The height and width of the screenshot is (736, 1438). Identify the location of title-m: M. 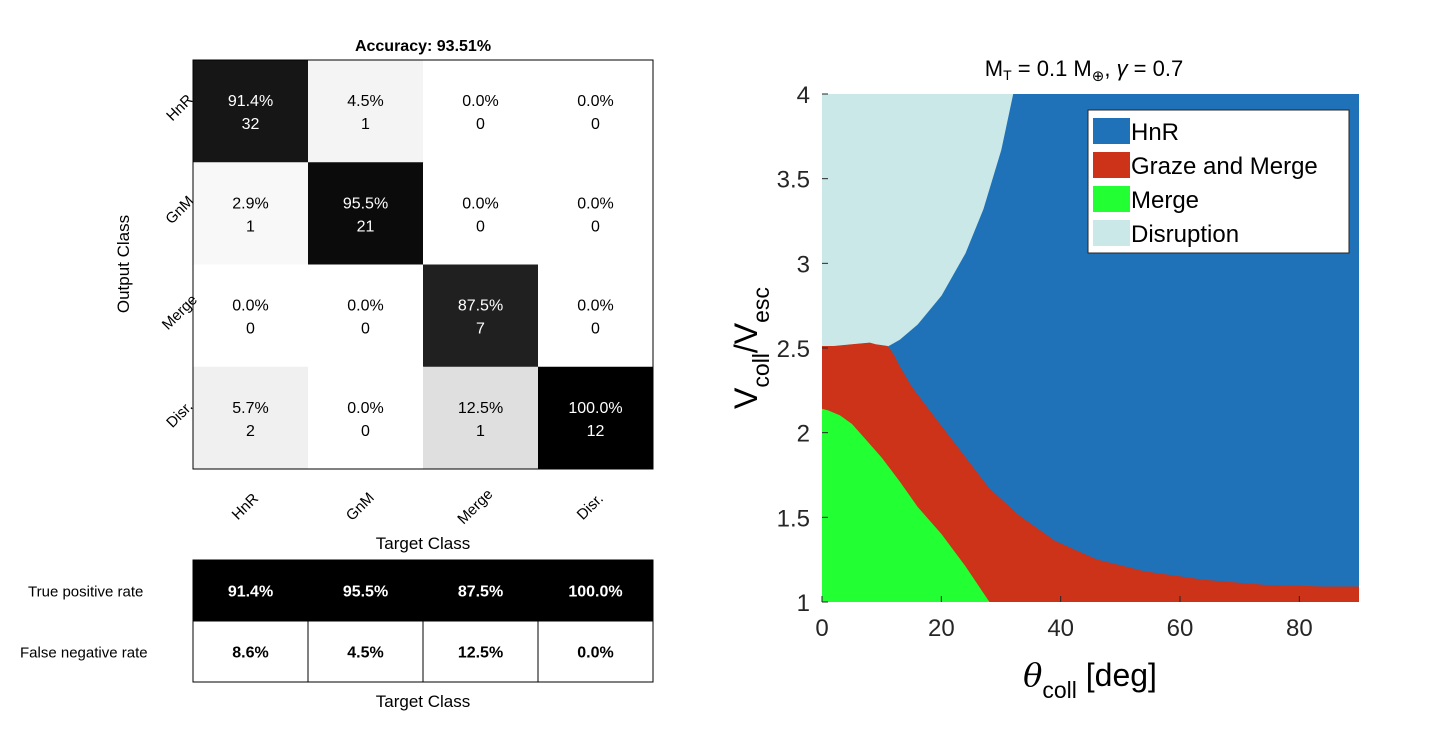
(994, 68).